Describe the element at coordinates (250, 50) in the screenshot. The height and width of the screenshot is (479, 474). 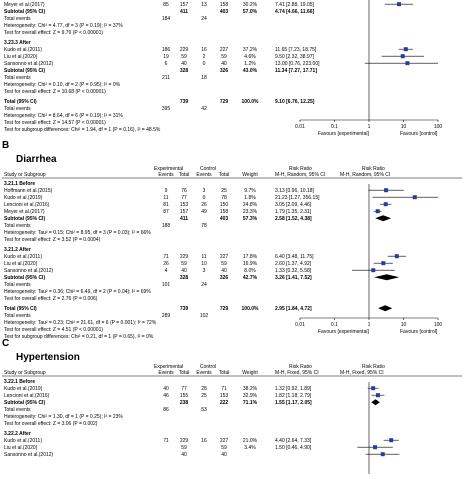
I see `row-weight: 37.2%` at that location.